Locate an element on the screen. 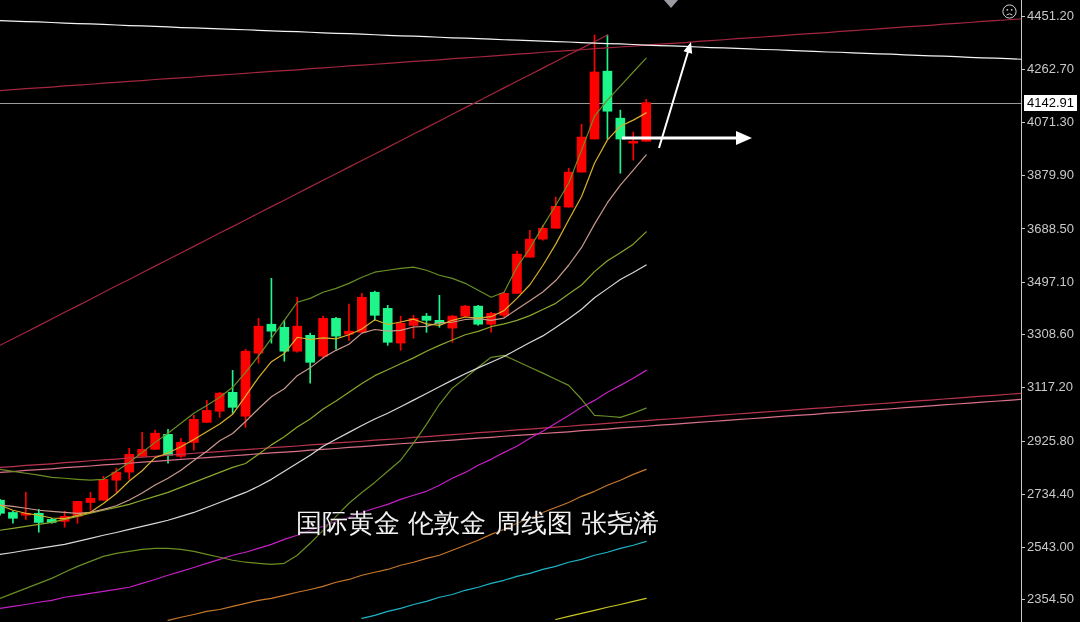 Image resolution: width=1080 pixels, height=622 pixels. y-tick-label: 4071.30 is located at coordinates (1050, 122).